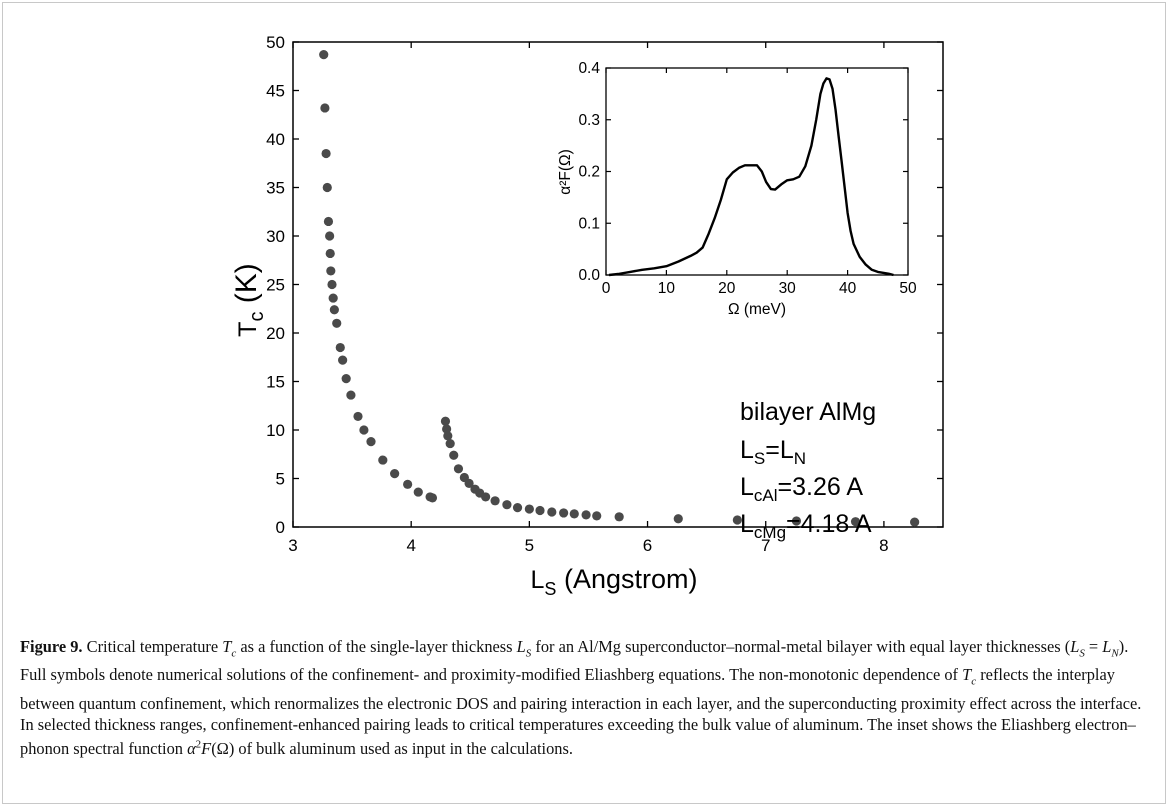 This screenshot has width=1170, height=809. I want to click on inset-y-tick-label: 0.2, so click(589, 172).